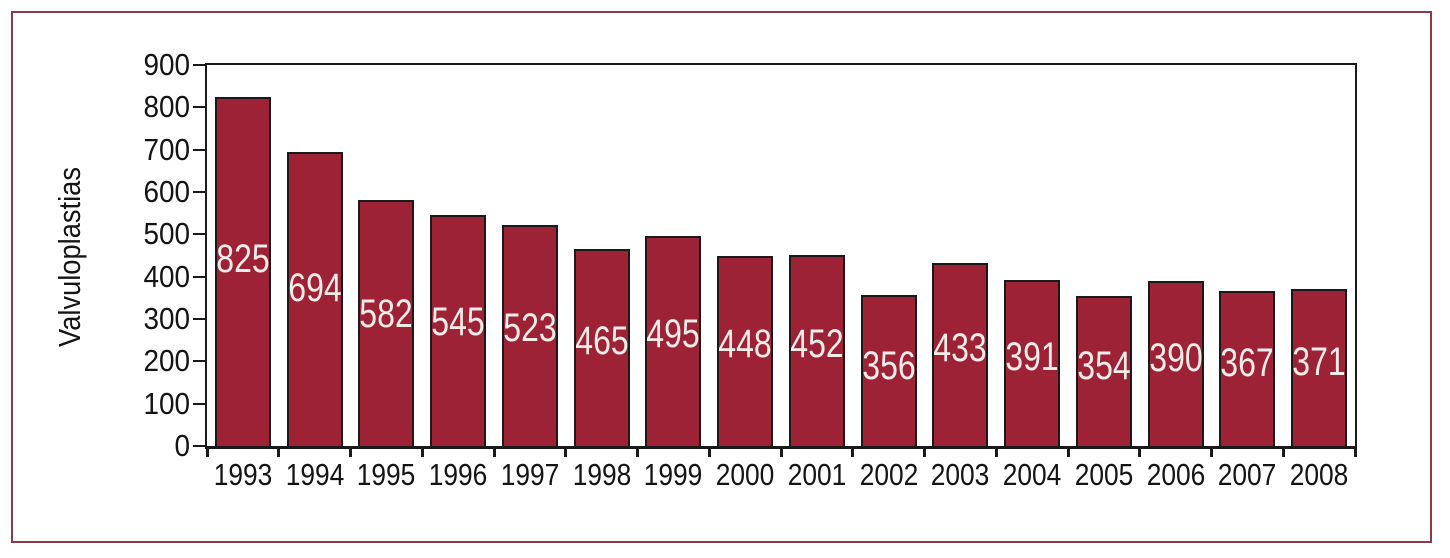  What do you see at coordinates (166, 403) in the screenshot?
I see `y-tick-label: 100` at bounding box center [166, 403].